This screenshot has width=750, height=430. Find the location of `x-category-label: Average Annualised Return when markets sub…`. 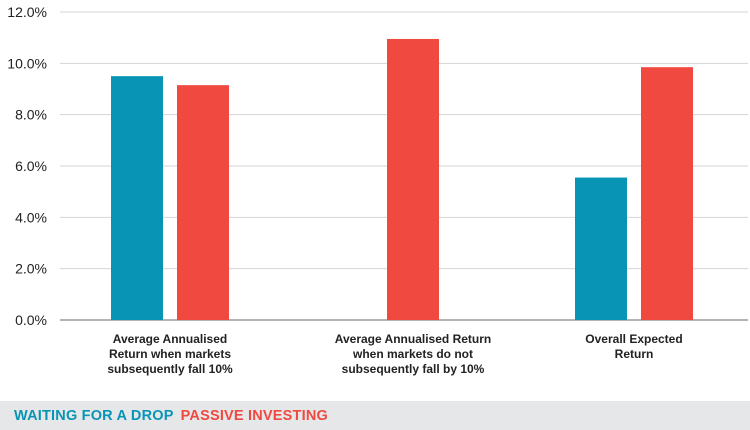

x-category-label: Average Annualised Return when markets sub… is located at coordinates (170, 354).